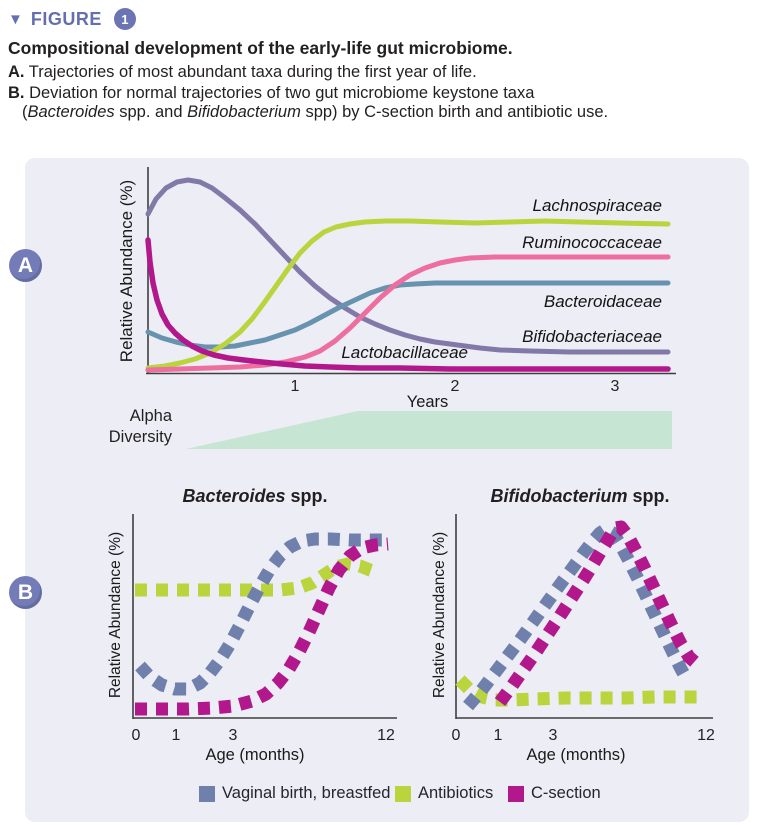 The height and width of the screenshot is (825, 774). What do you see at coordinates (576, 755) in the screenshot?
I see `bifidobacterium-x-axis-label: Age (months)` at bounding box center [576, 755].